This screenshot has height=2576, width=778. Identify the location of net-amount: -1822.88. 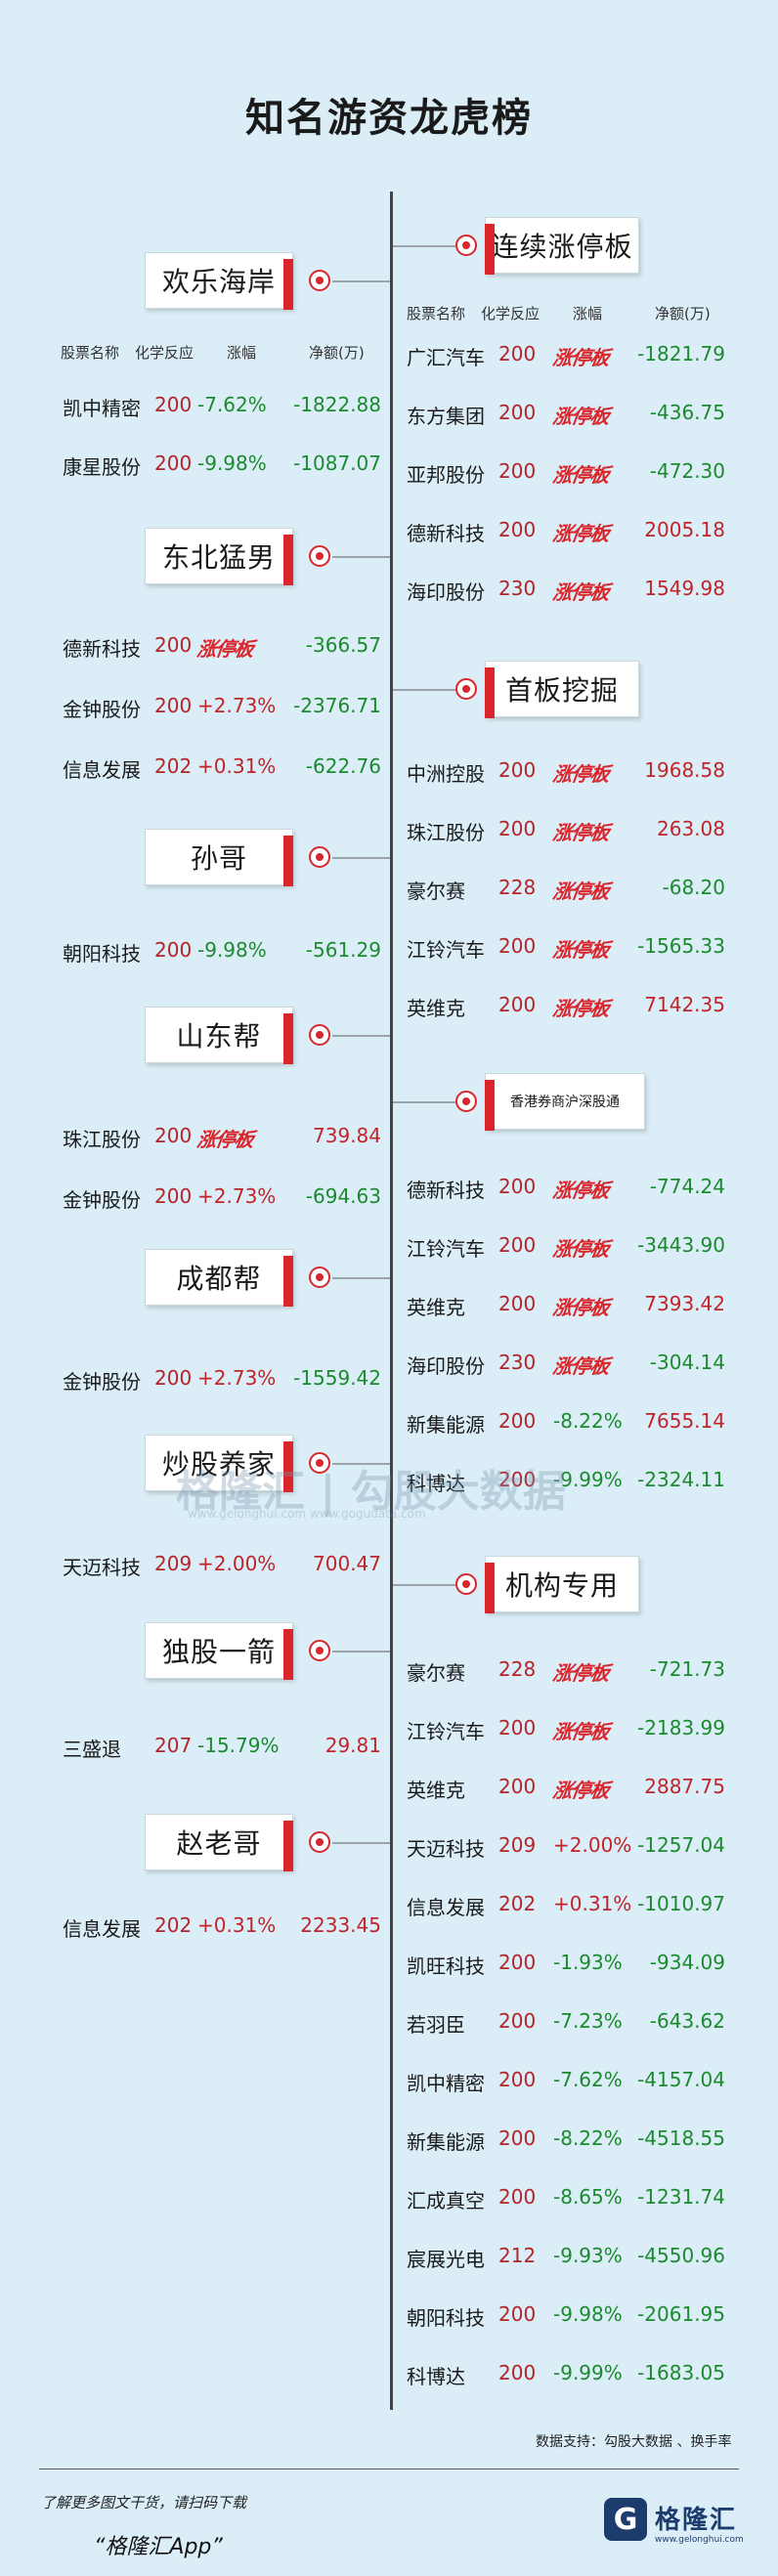
(337, 405).